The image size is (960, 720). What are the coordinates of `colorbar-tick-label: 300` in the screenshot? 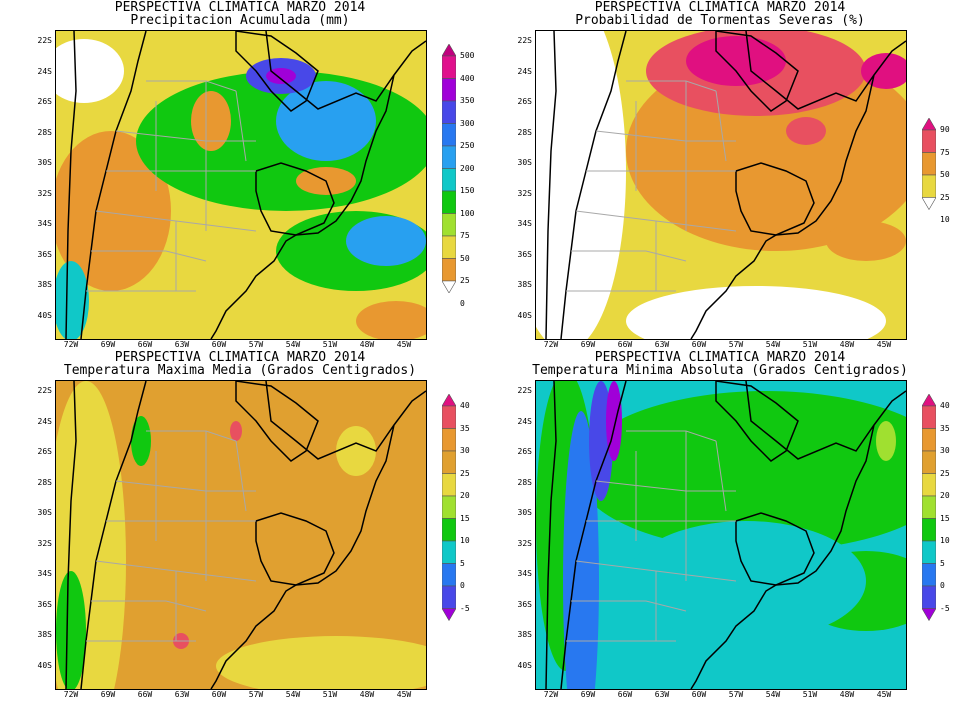 It's located at (467, 123).